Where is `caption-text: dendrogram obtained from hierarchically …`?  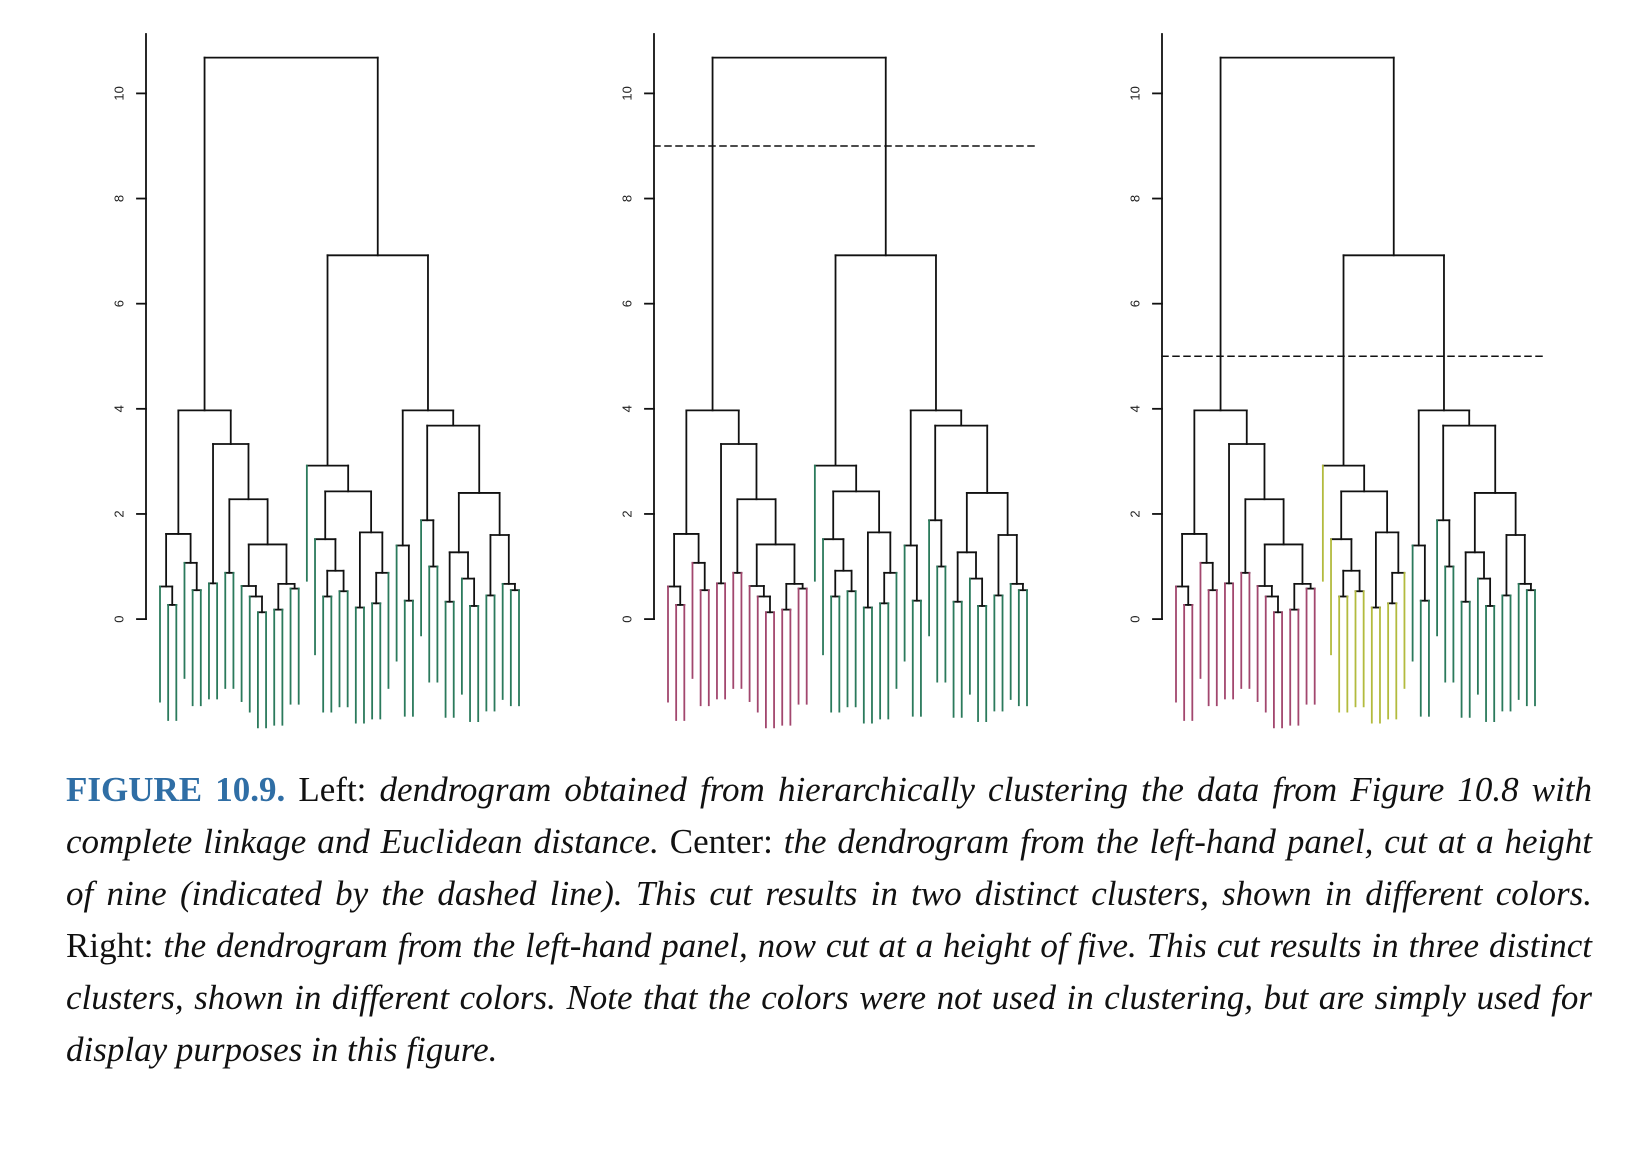
caption-text: dendrogram obtained from hierarchically … is located at coordinates (829, 815).